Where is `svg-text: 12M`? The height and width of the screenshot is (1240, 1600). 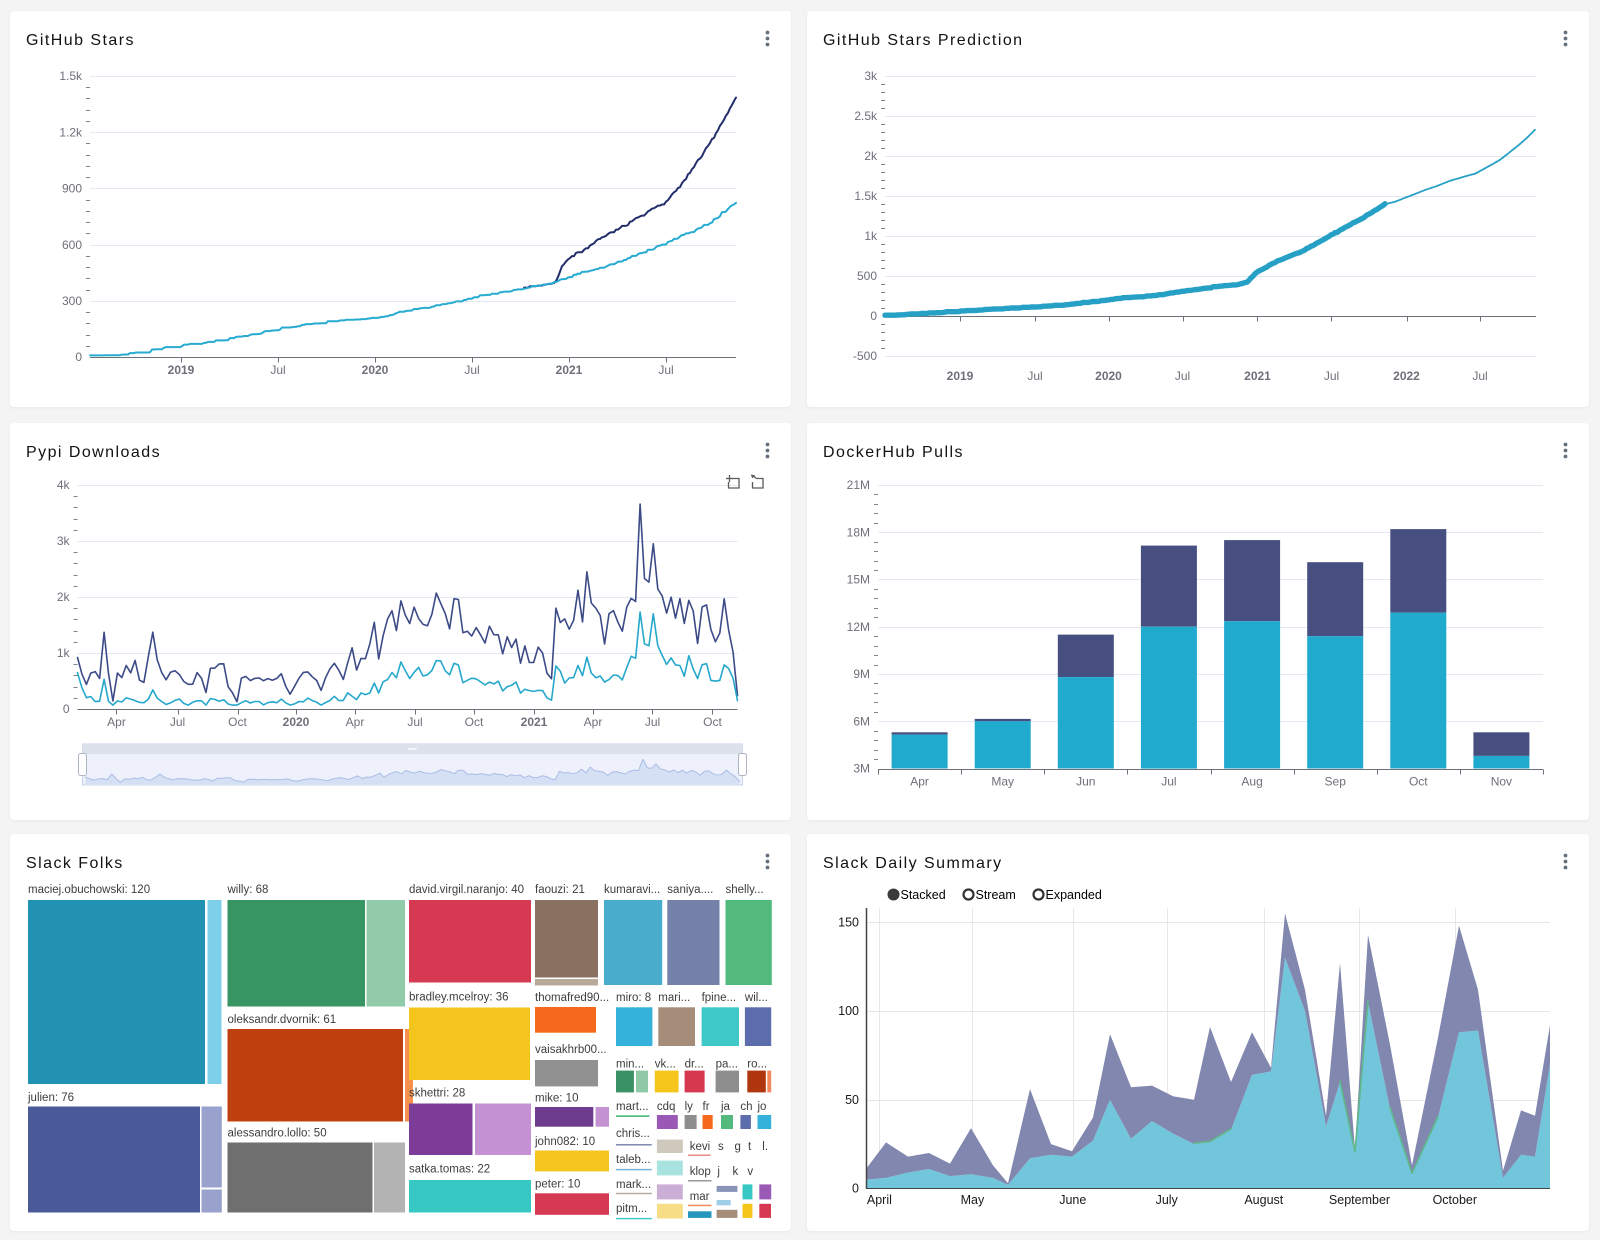
svg-text: 12M is located at coordinates (858, 627).